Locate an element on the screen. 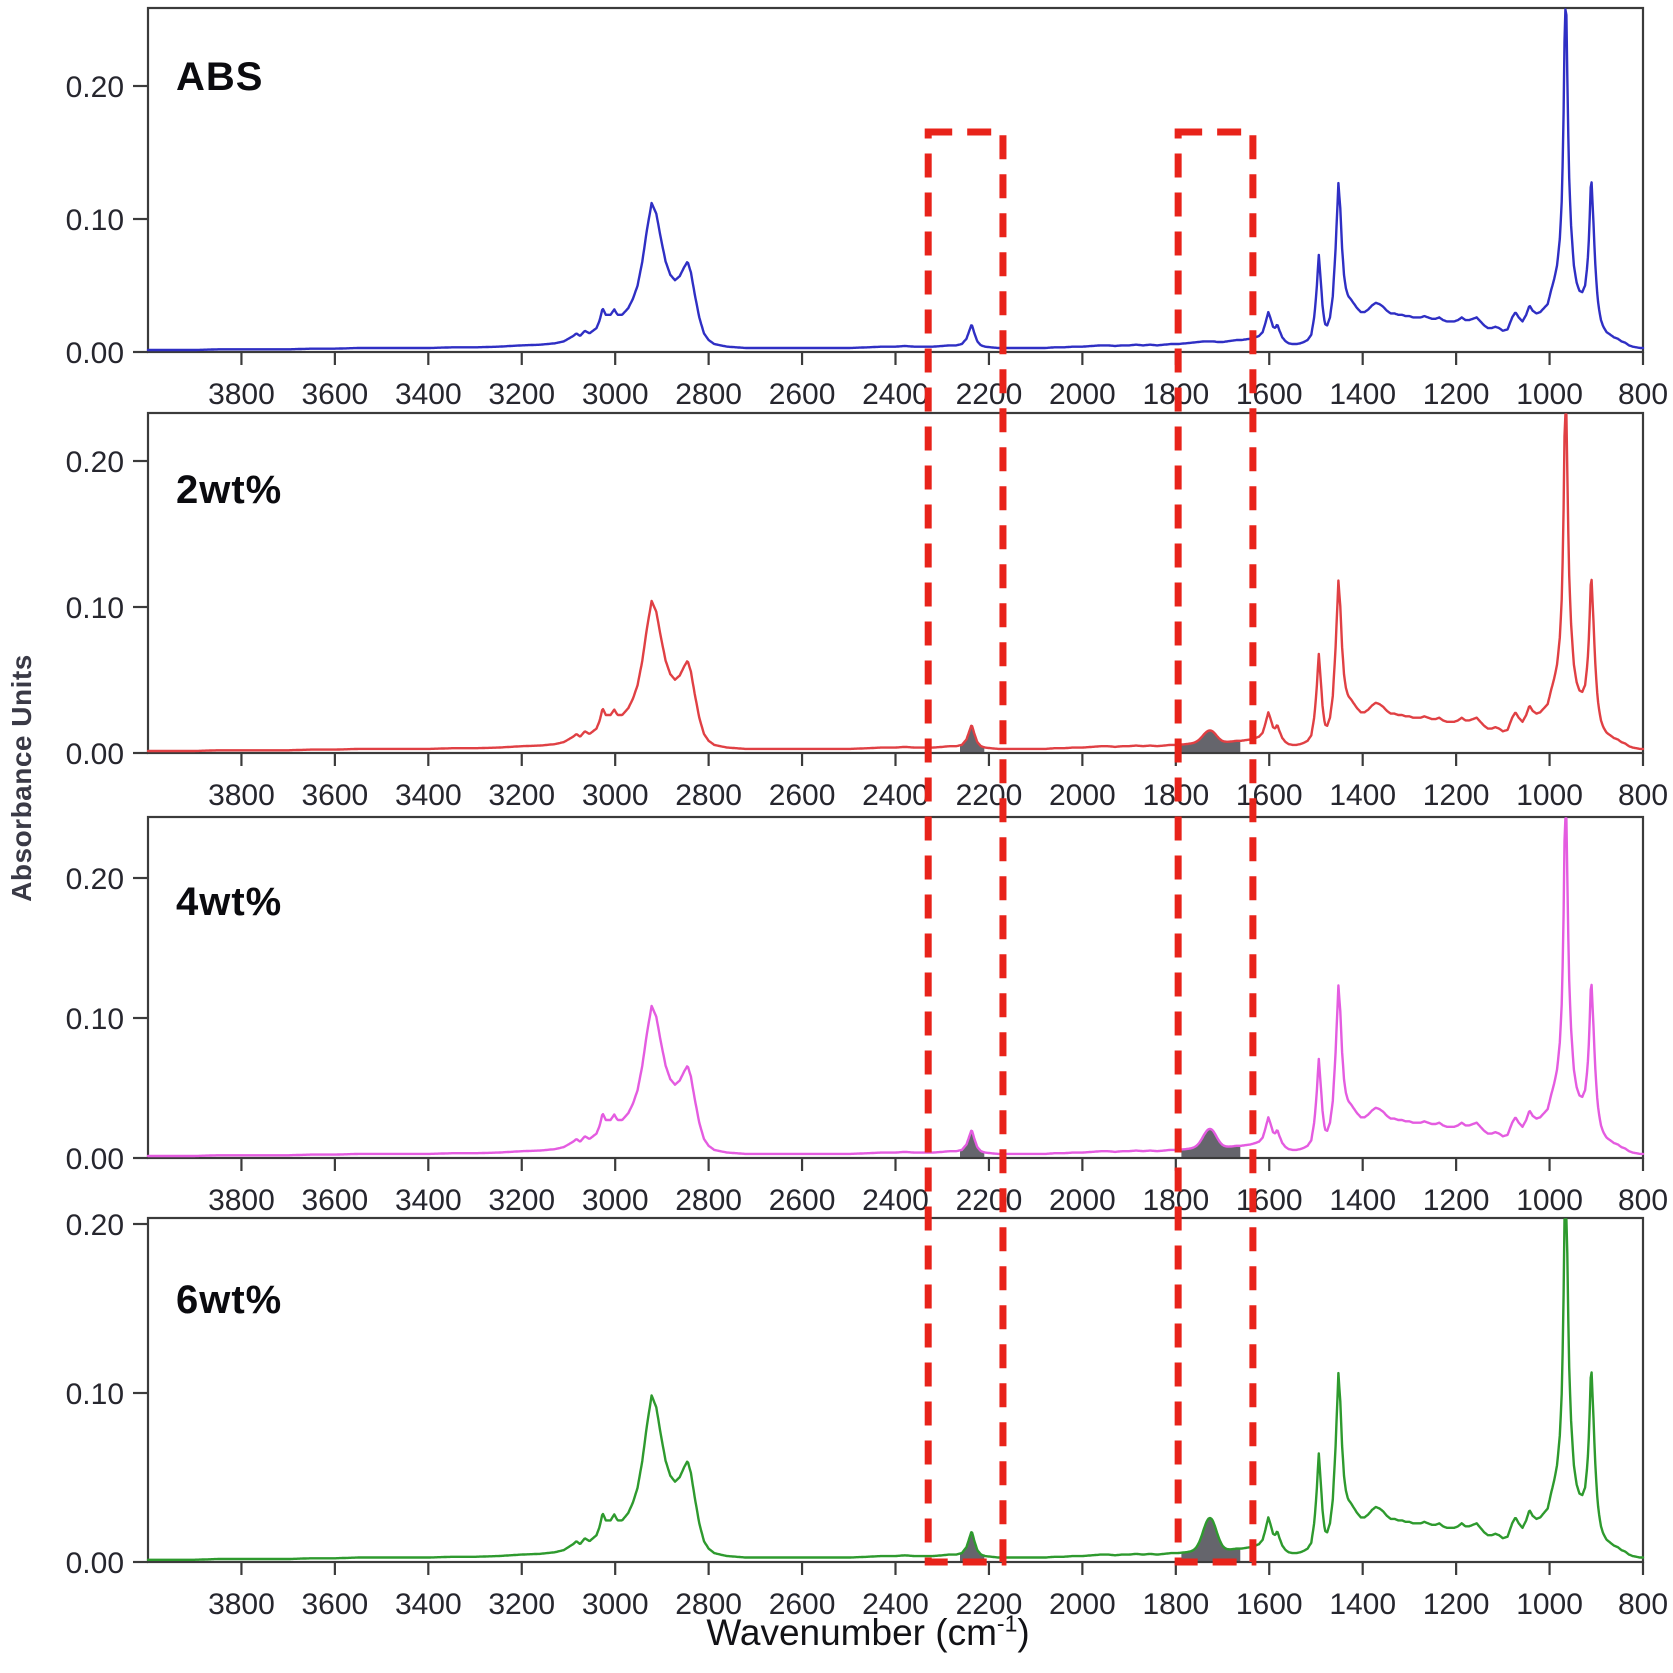  highlight-box-nitrile is located at coordinates (965, 847).